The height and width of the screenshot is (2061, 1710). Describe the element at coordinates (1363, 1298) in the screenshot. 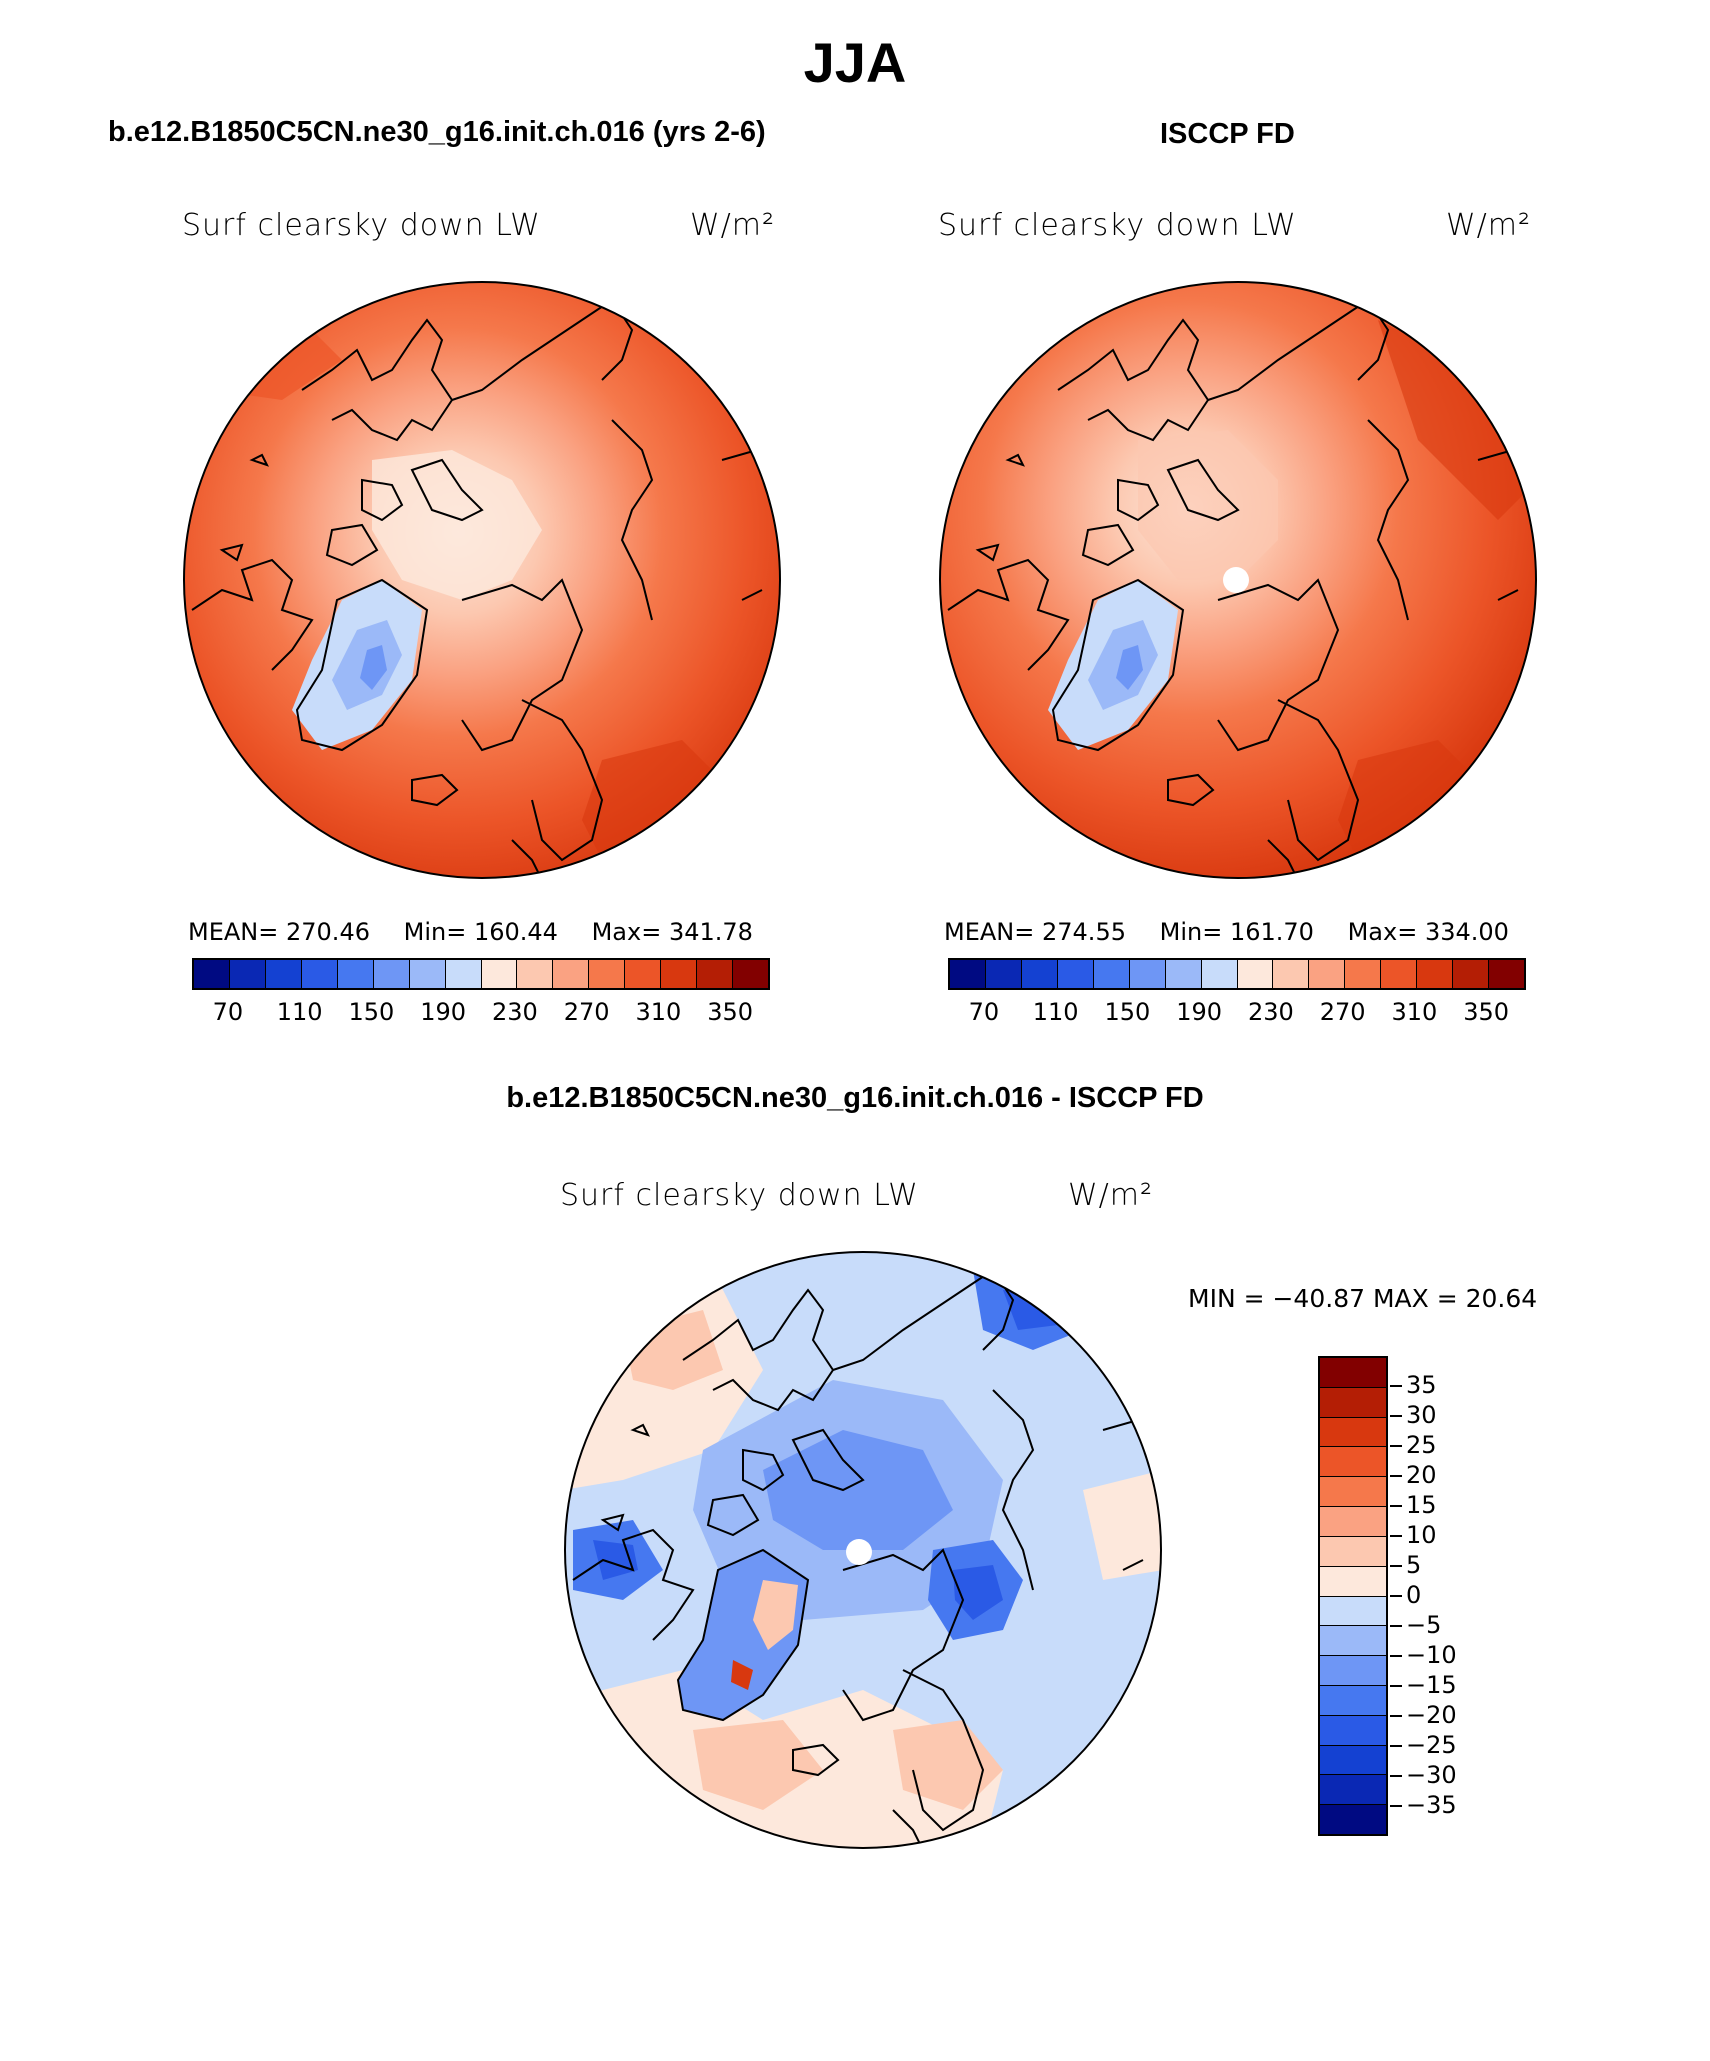

I see `diff-minmax: MIN = −40.87 MAX = 20.64` at that location.